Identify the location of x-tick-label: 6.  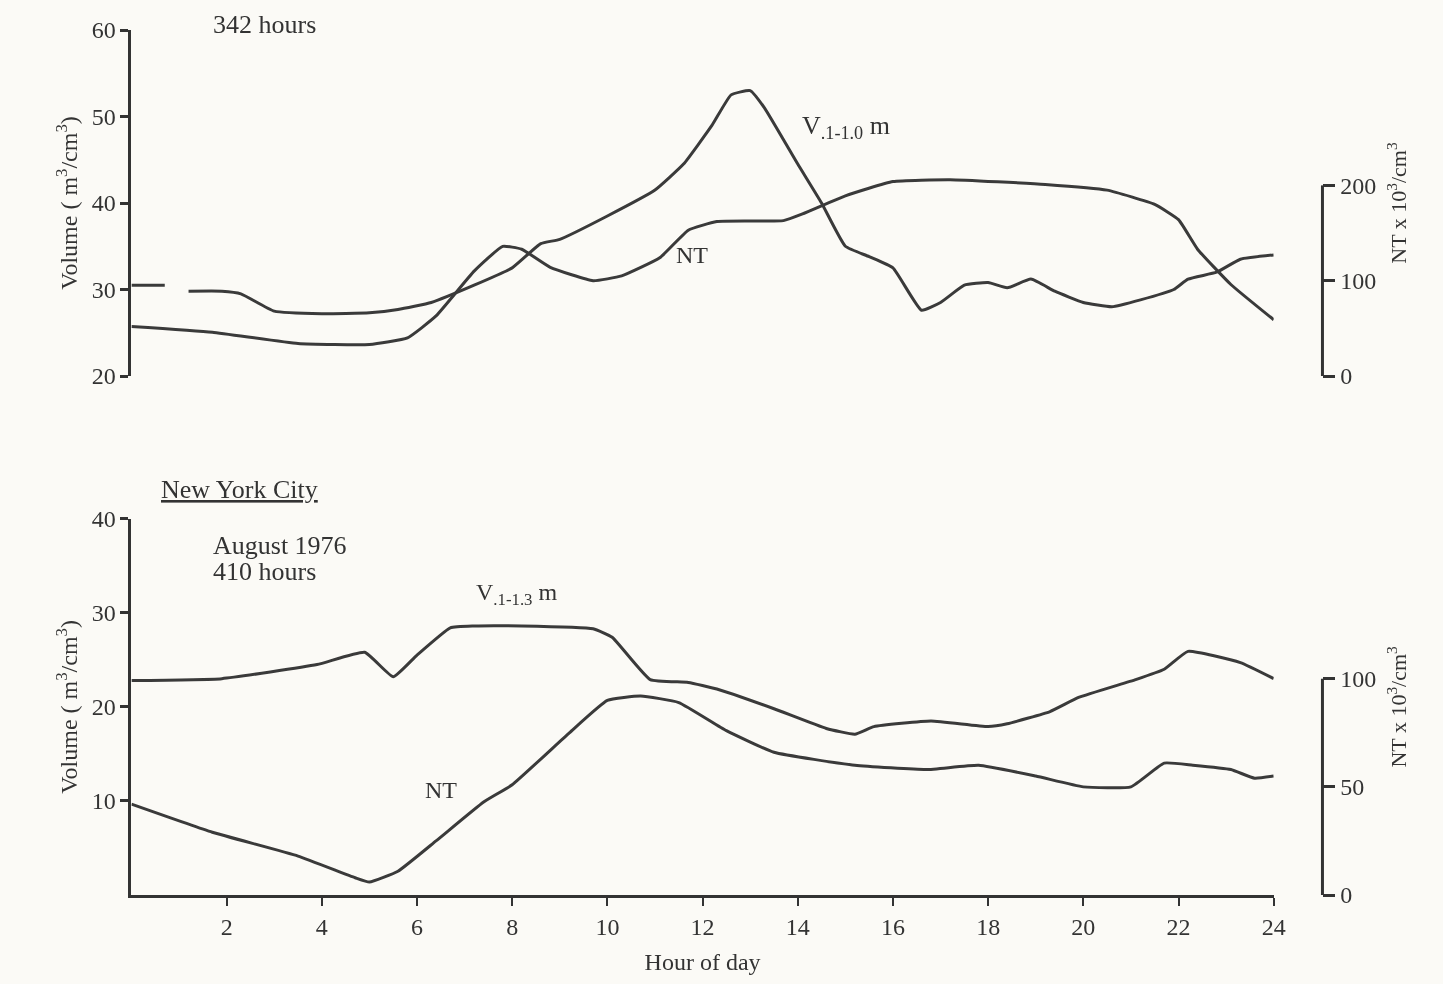
(417, 926).